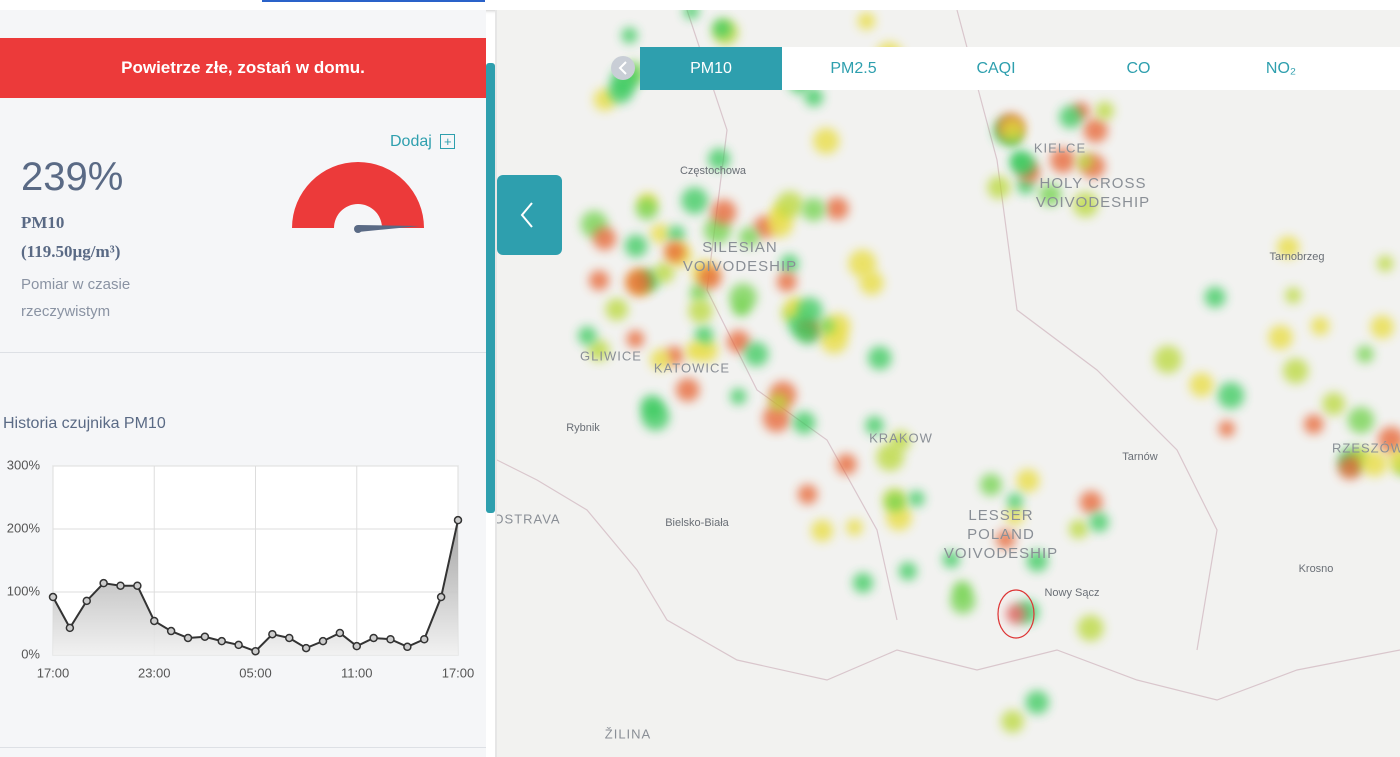 This screenshot has width=1400, height=757. I want to click on scrollbar, so click(490, 288).